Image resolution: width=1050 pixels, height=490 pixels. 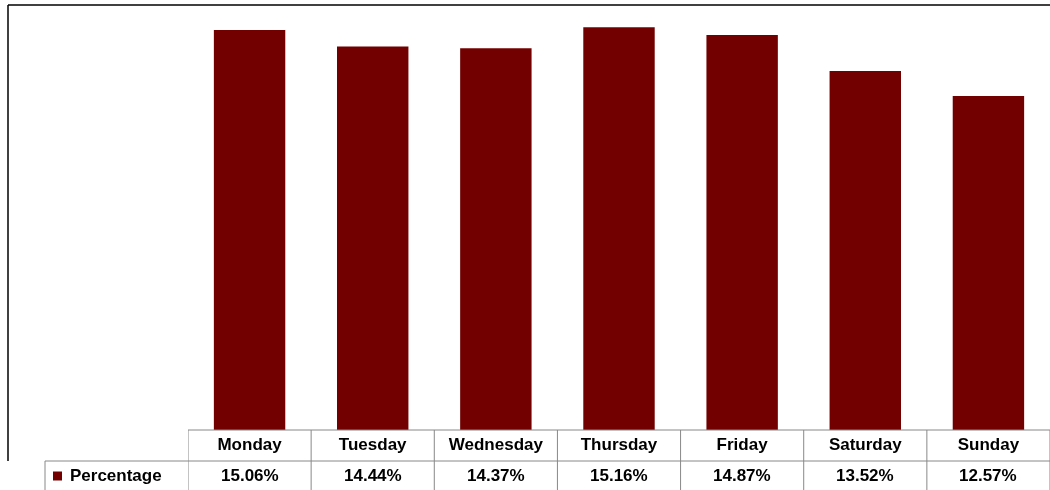 What do you see at coordinates (373, 444) in the screenshot?
I see `x-tick-label: Tuesday` at bounding box center [373, 444].